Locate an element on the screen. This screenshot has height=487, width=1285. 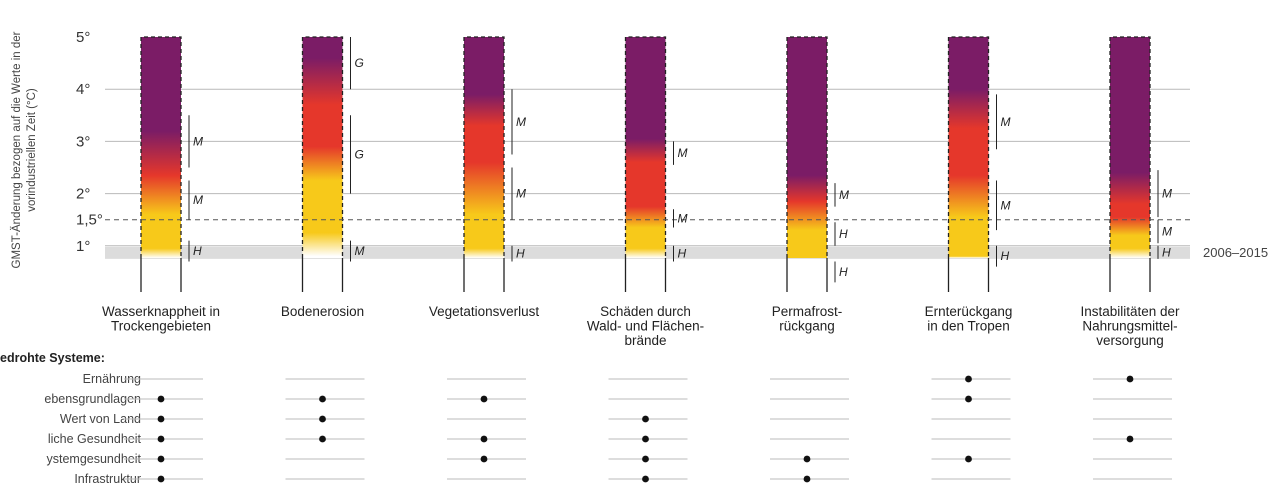
system-row-label: Ernährung is located at coordinates (112, 379).